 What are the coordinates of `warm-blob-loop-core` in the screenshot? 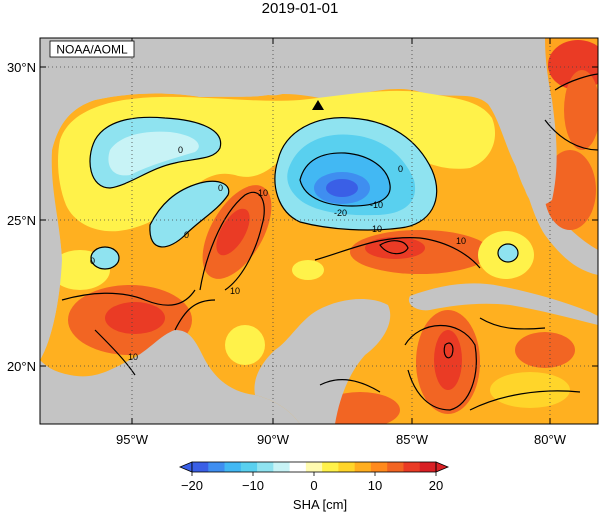 It's located at (233, 232).